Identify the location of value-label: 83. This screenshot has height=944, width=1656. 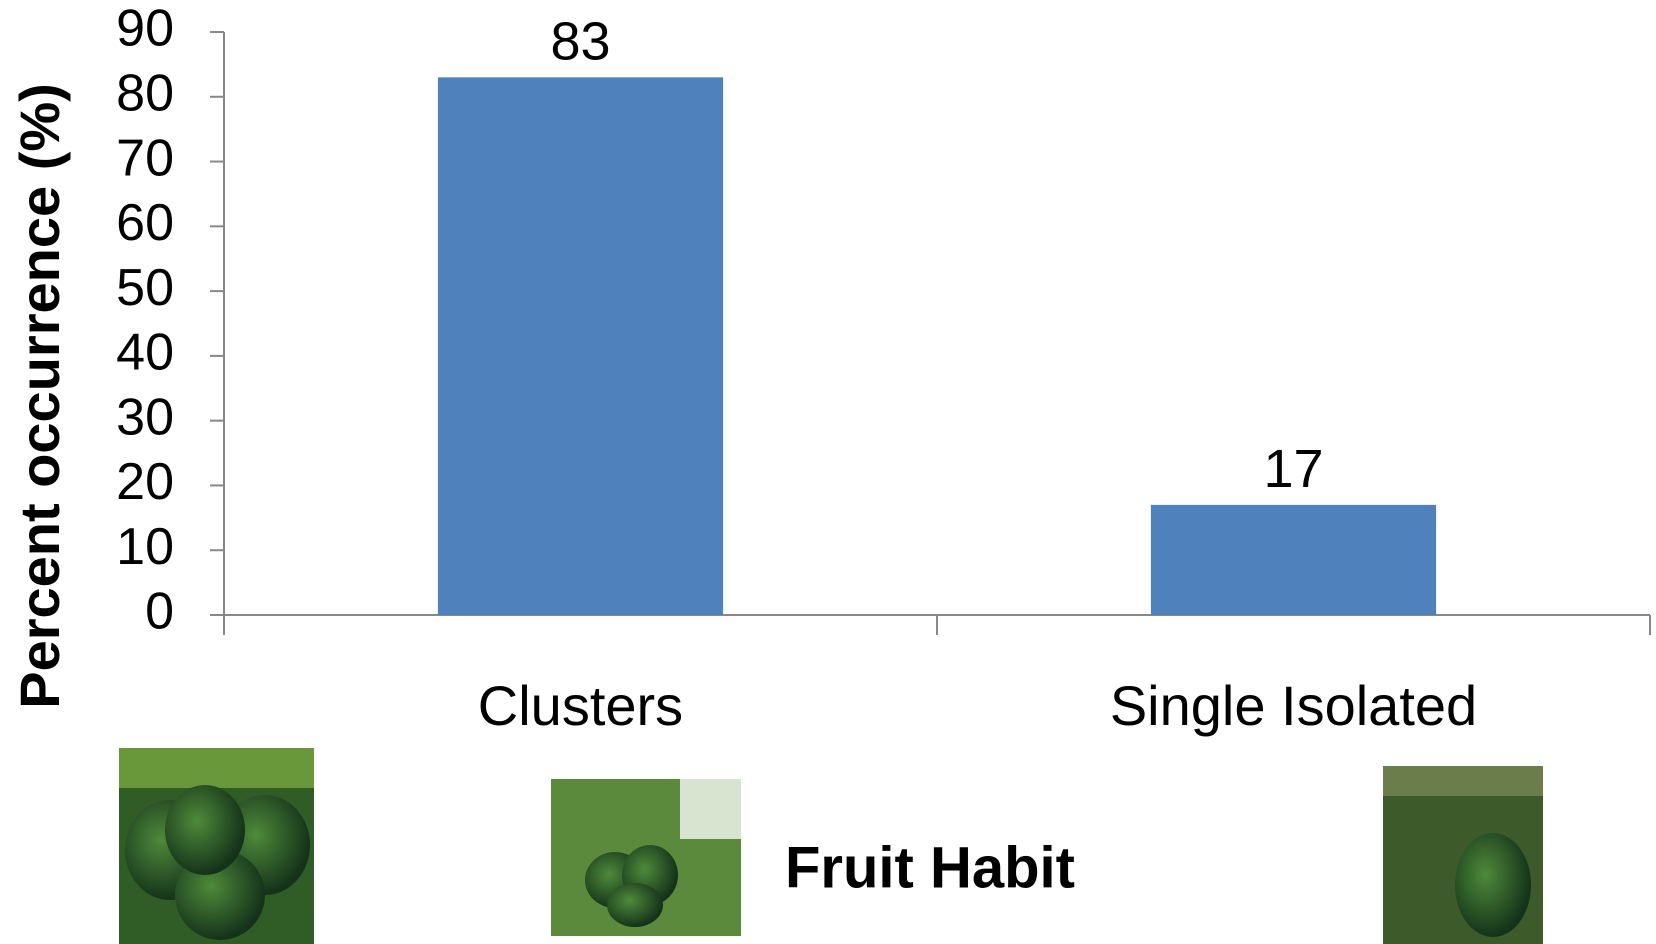
(580, 41).